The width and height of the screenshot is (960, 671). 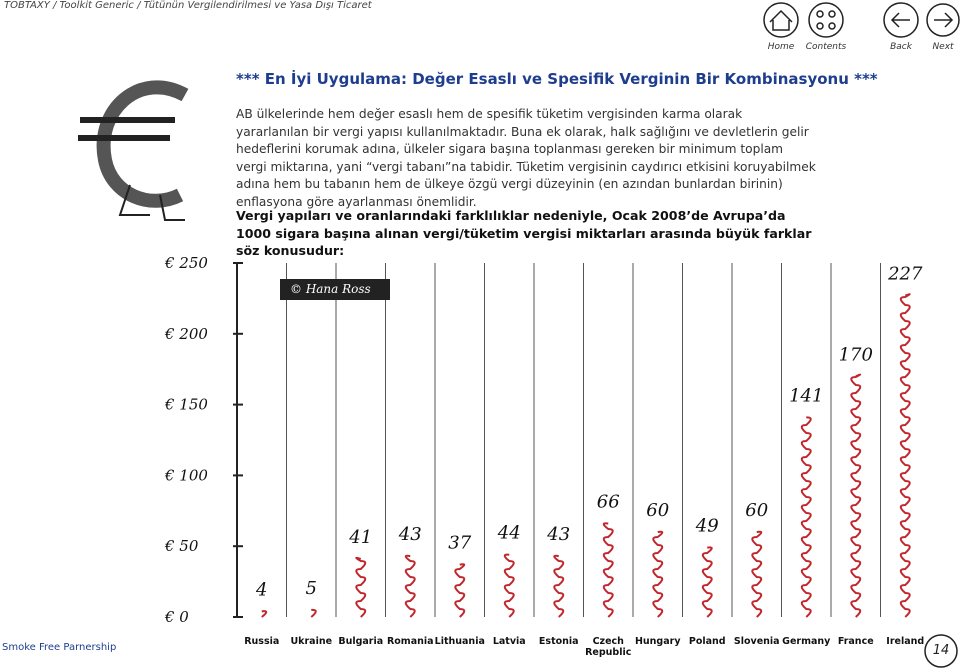 What do you see at coordinates (756, 641) in the screenshot?
I see `x-tick-label: Slovenia` at bounding box center [756, 641].